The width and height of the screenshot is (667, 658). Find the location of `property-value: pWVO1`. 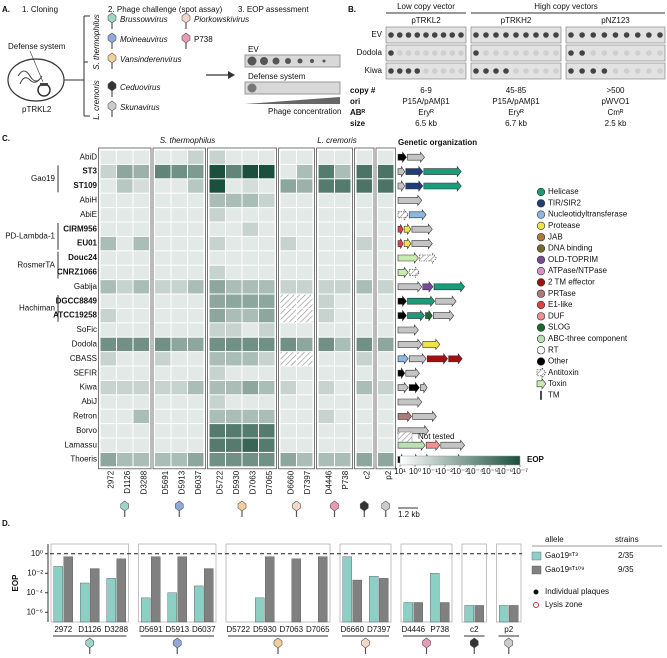

property-value: pWVO1 is located at coordinates (615, 101).